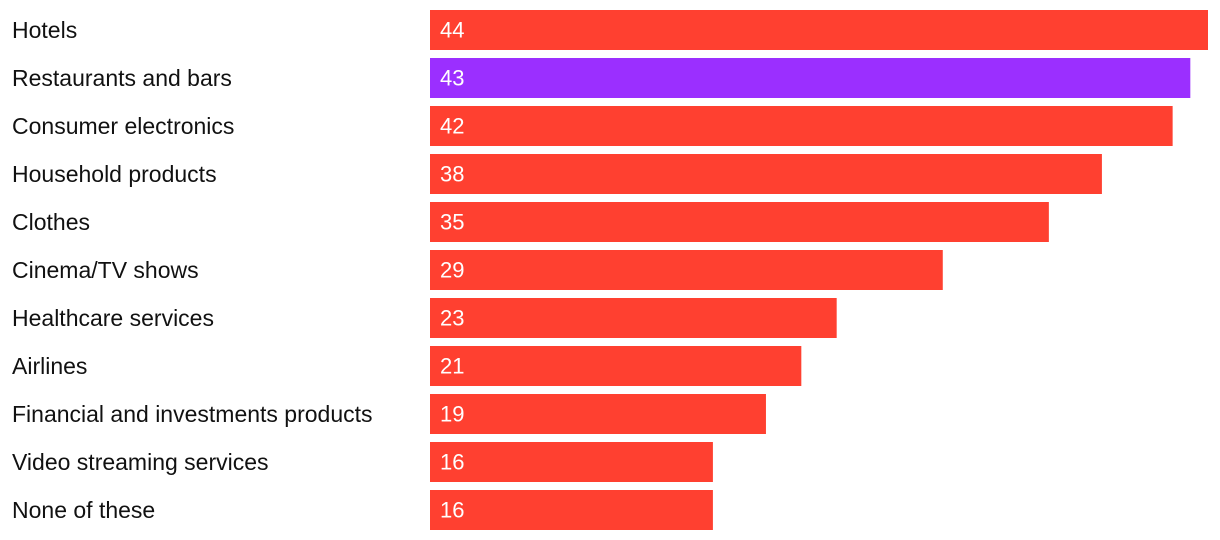 The image size is (1220, 540). Describe the element at coordinates (452, 318) in the screenshot. I see `value-label-healthcare-services: 23` at that location.